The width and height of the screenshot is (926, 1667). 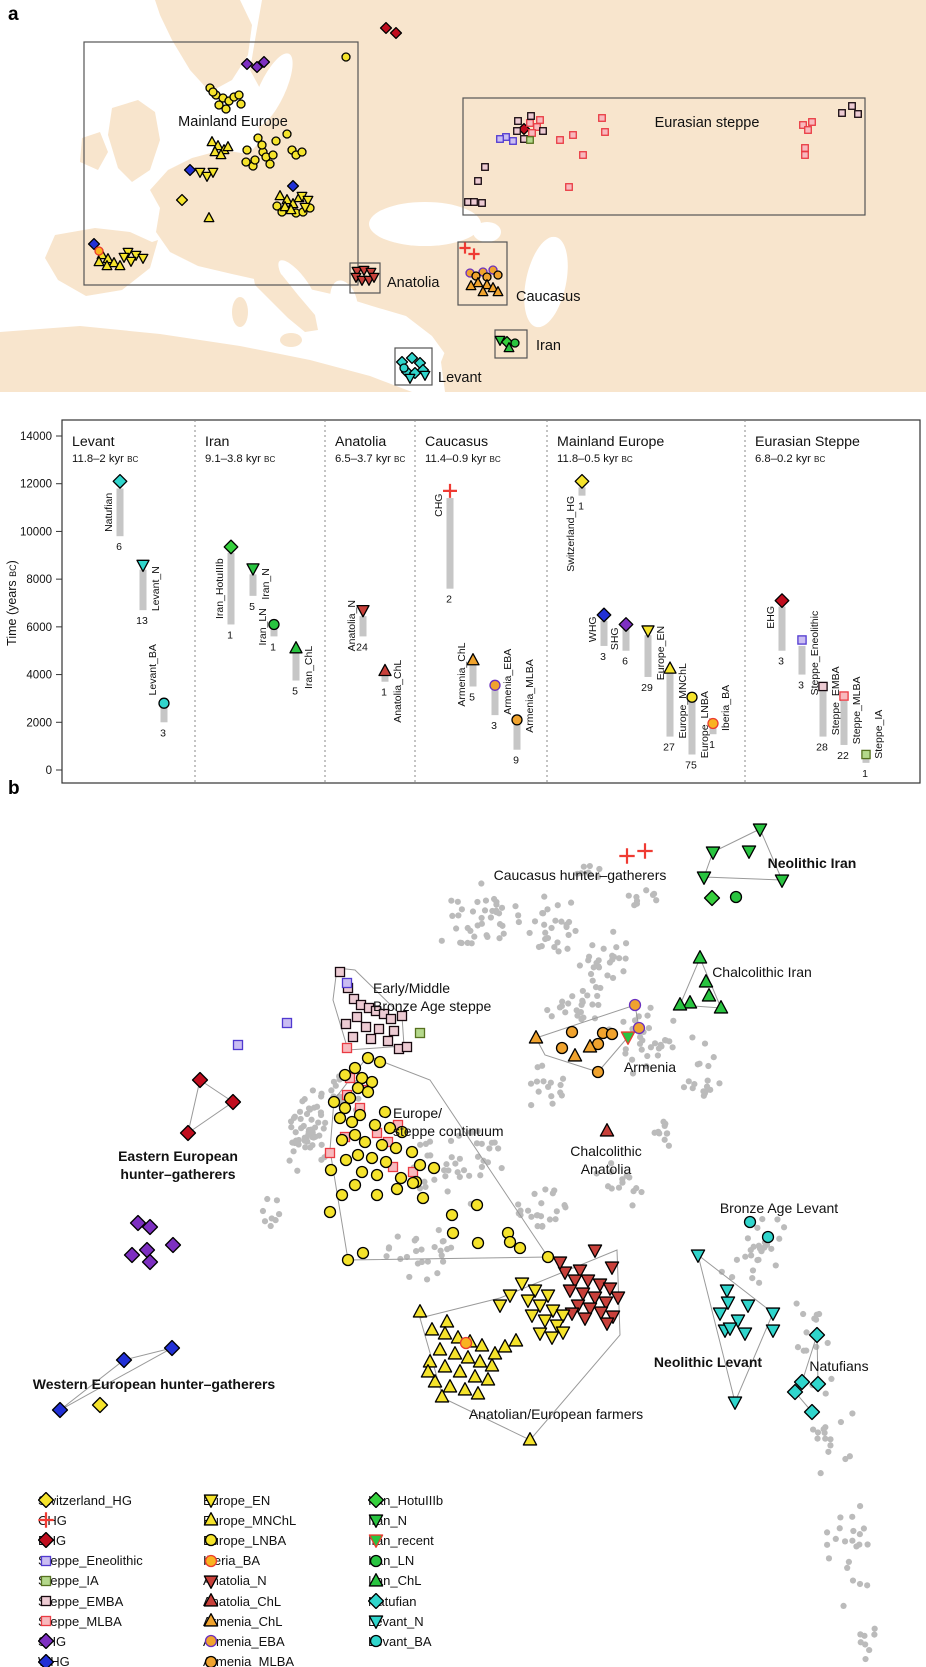 I want to click on square-icon, so click(x=46, y=1581).